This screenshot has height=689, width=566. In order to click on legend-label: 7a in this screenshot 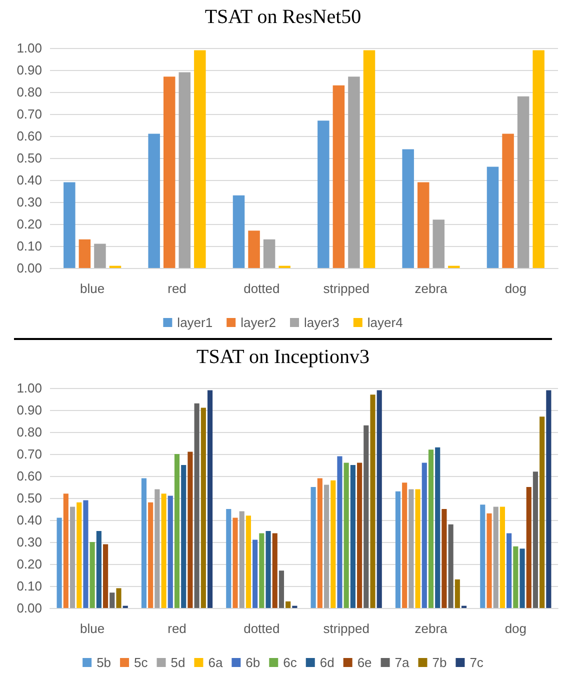, I will do `click(402, 662)`.